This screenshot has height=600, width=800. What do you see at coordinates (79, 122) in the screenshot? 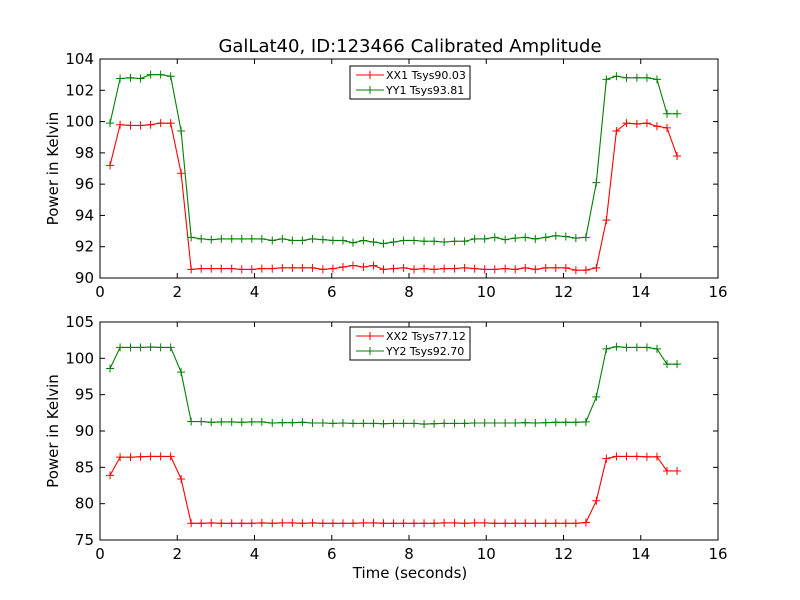
I see `y-tick-label: 100` at bounding box center [79, 122].